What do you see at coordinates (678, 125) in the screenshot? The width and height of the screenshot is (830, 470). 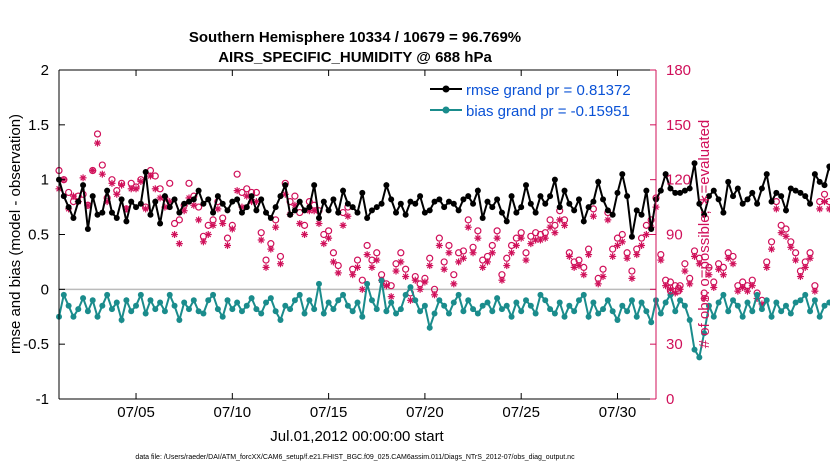 I see `y-right-tick-label: 150` at bounding box center [678, 125].